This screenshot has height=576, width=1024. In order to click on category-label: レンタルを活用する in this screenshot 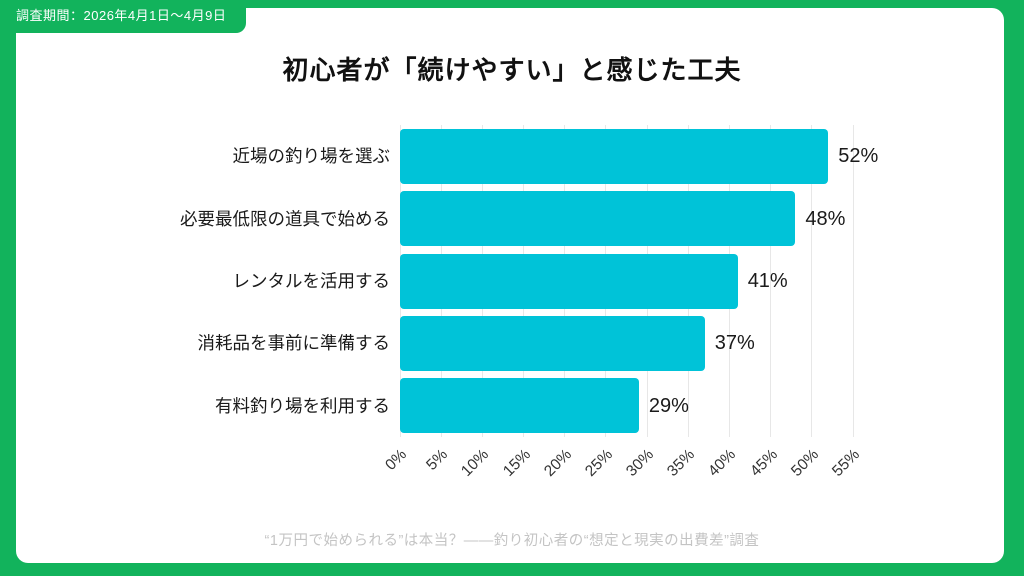, I will do `click(311, 281)`.